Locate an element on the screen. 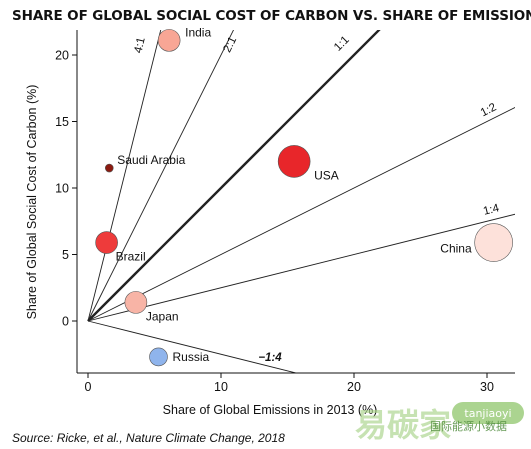 This screenshot has width=531, height=449. bubble-saudi-arabia is located at coordinates (109, 168).